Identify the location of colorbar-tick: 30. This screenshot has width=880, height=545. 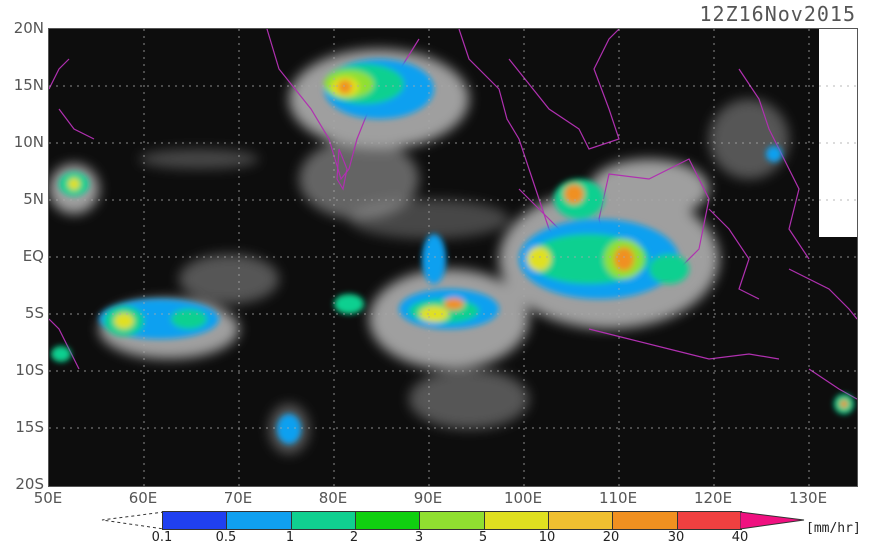
(676, 537).